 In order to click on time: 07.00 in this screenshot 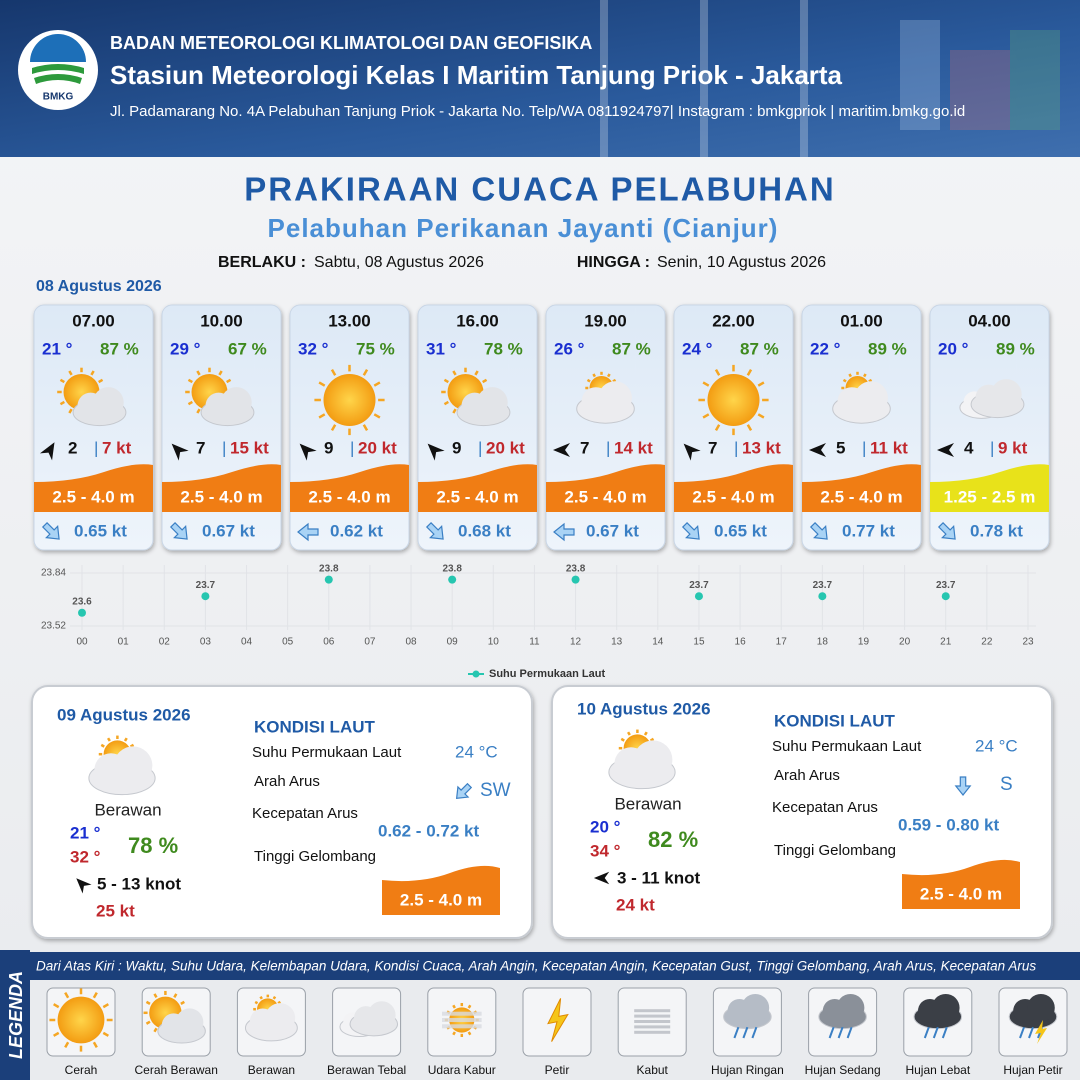, I will do `click(93, 320)`.